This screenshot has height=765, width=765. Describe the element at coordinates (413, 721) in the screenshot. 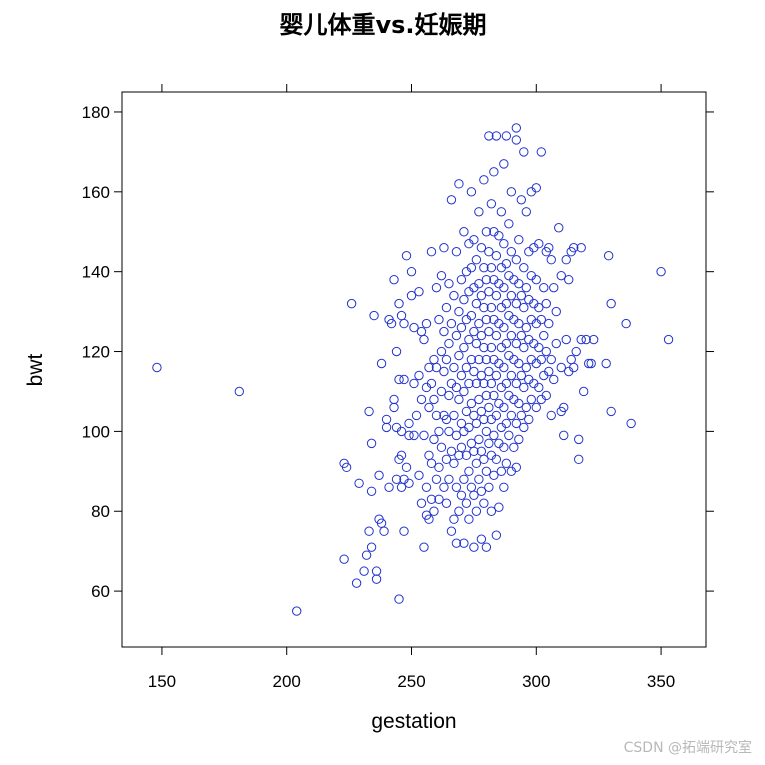

I see `x-axis-label: gestation` at that location.